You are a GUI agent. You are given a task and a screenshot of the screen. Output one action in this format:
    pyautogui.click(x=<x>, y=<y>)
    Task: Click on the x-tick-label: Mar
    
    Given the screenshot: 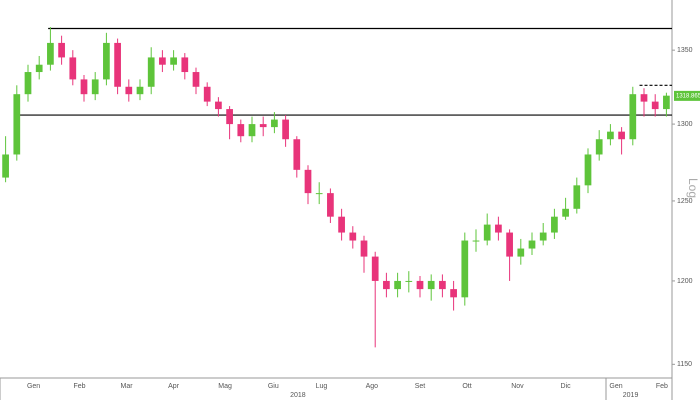 What is the action you would take?
    pyautogui.click(x=127, y=386)
    